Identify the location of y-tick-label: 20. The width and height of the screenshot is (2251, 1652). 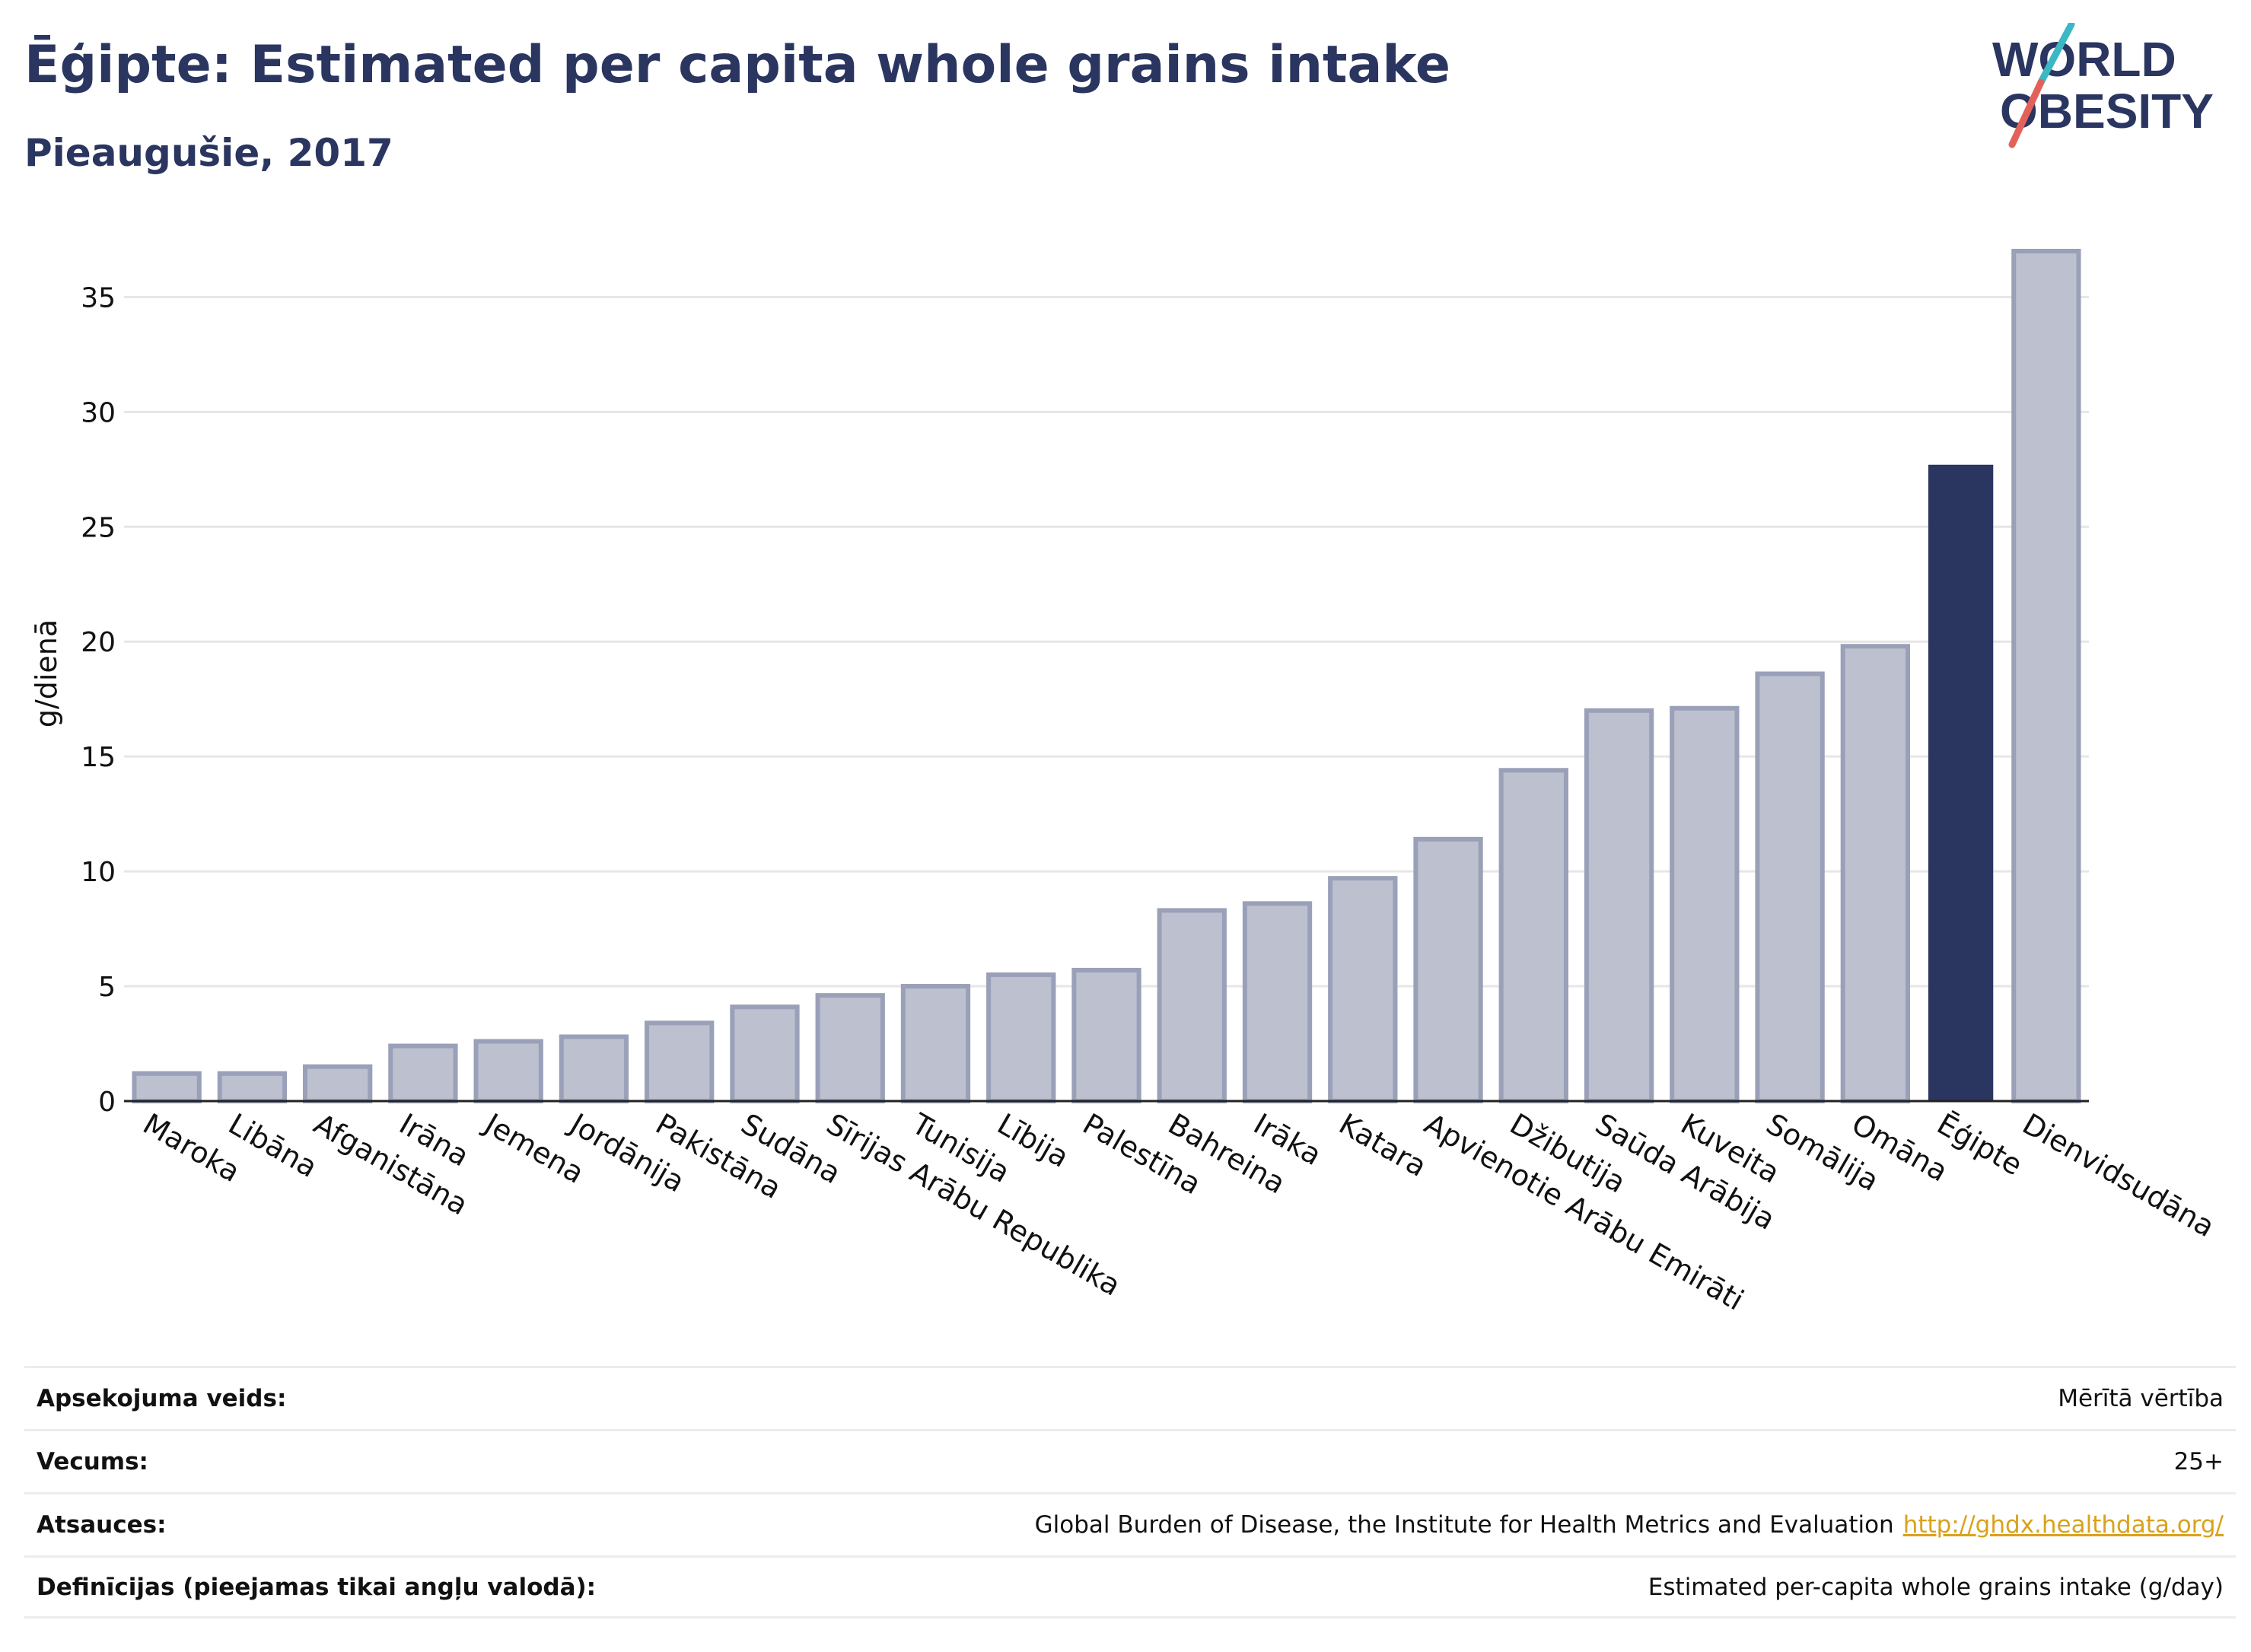
(98, 642).